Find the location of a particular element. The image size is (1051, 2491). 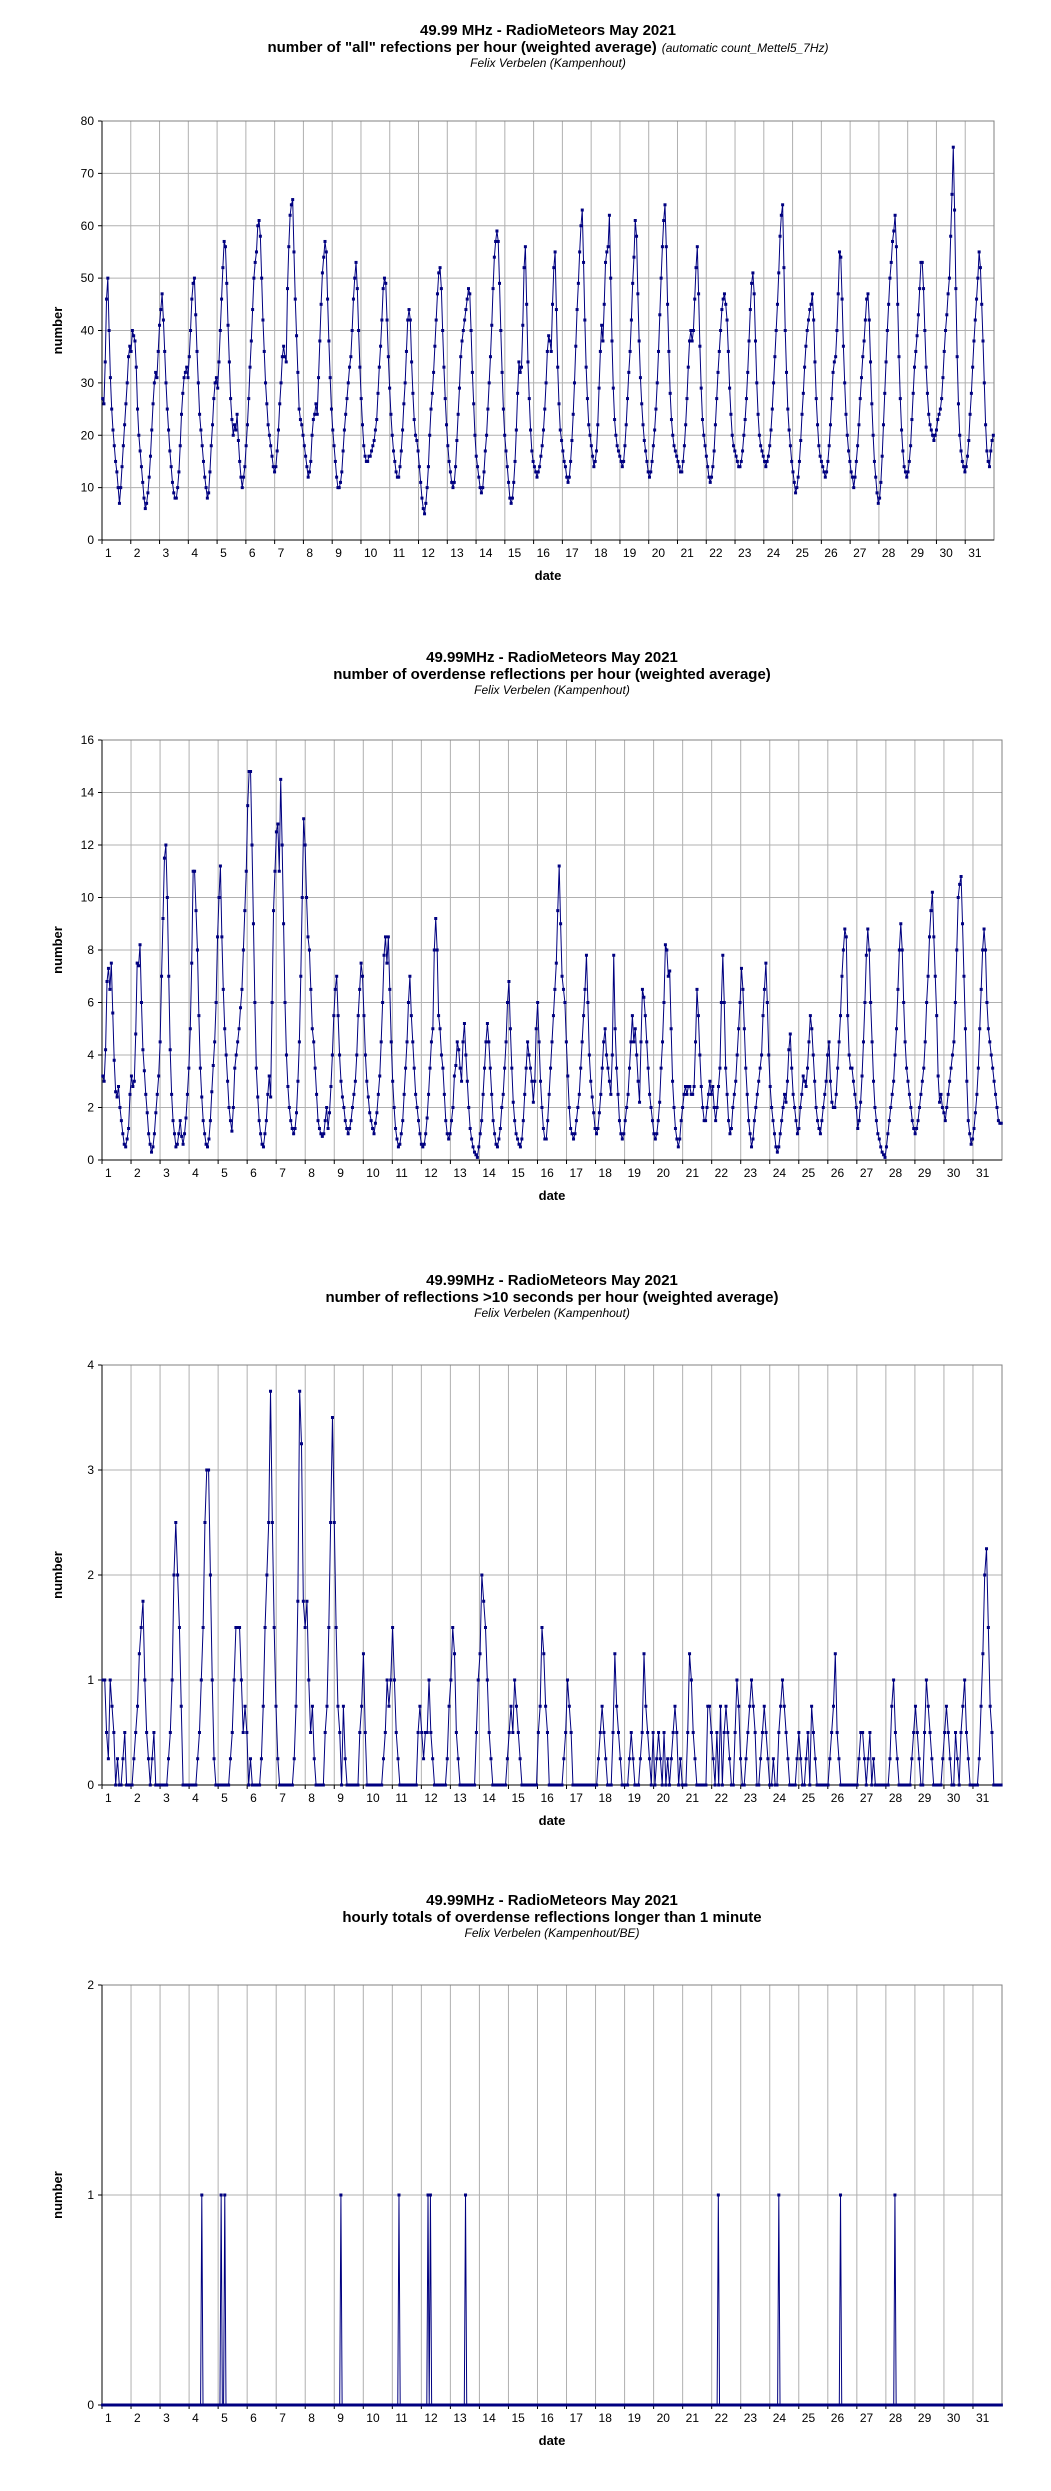

x-tick-label: 5 is located at coordinates (224, 1798).